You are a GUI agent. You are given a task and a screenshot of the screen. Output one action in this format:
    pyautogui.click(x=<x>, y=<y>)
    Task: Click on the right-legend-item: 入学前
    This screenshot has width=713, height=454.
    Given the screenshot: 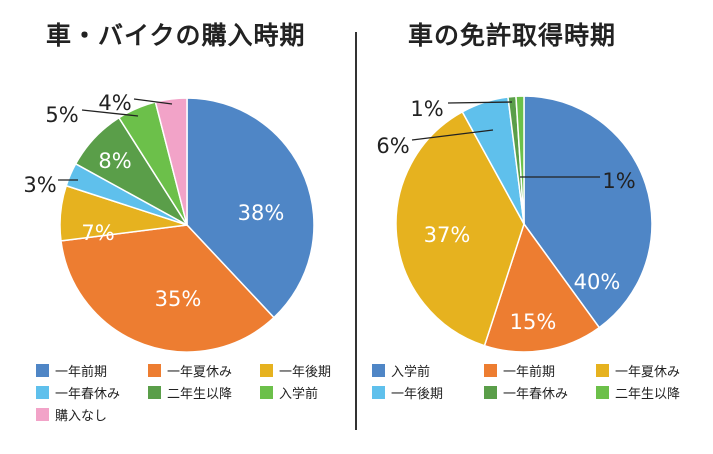 What is the action you would take?
    pyautogui.click(x=401, y=370)
    